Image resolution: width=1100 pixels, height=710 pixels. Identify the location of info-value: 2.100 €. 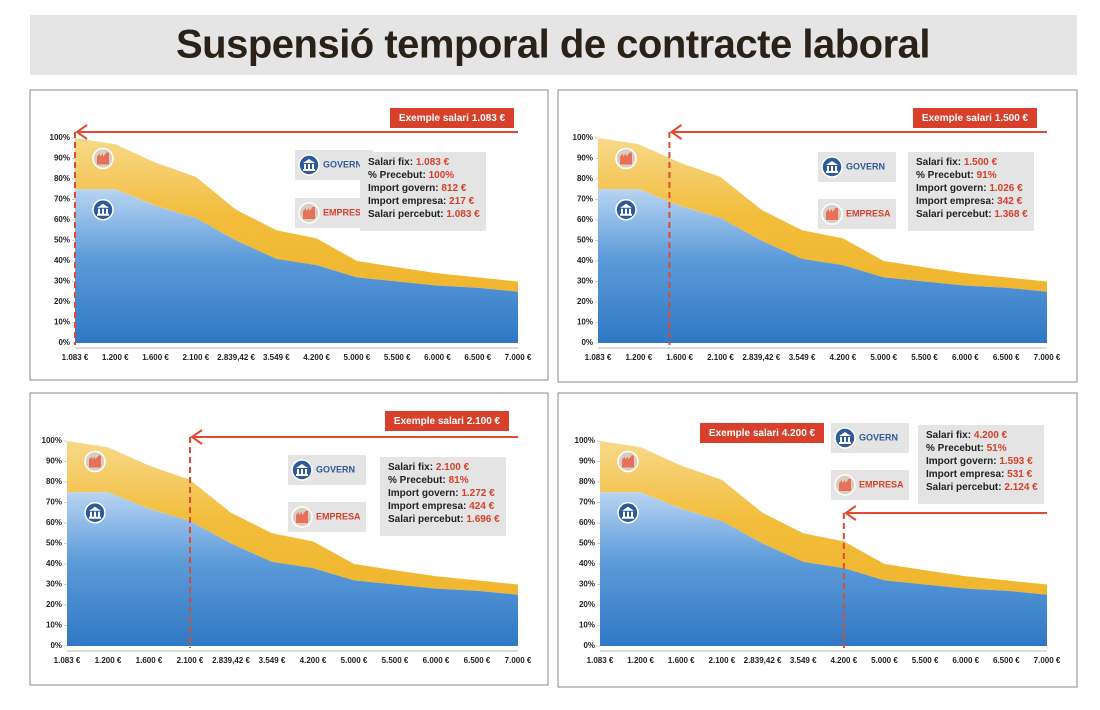
(453, 467).